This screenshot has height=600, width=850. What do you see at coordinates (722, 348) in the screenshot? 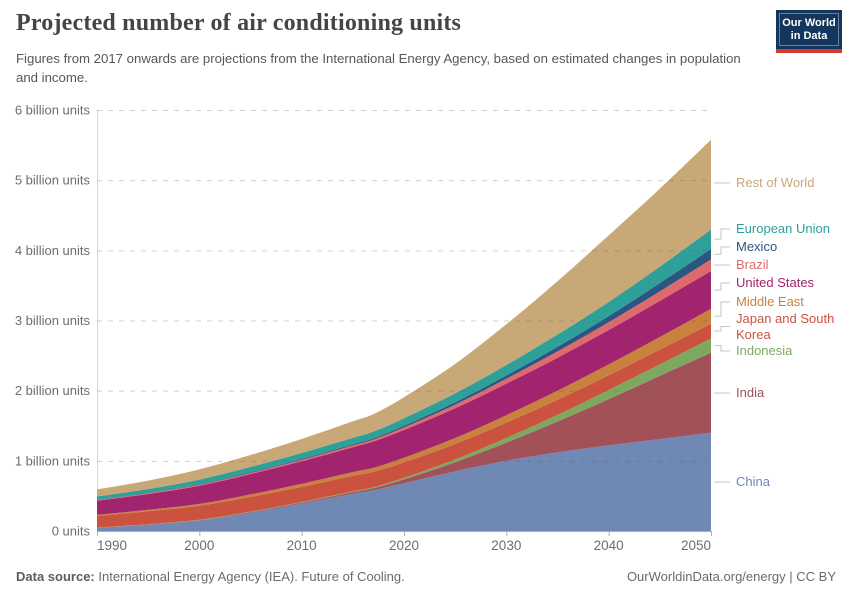
I see `legend-leader-indonesia` at bounding box center [722, 348].